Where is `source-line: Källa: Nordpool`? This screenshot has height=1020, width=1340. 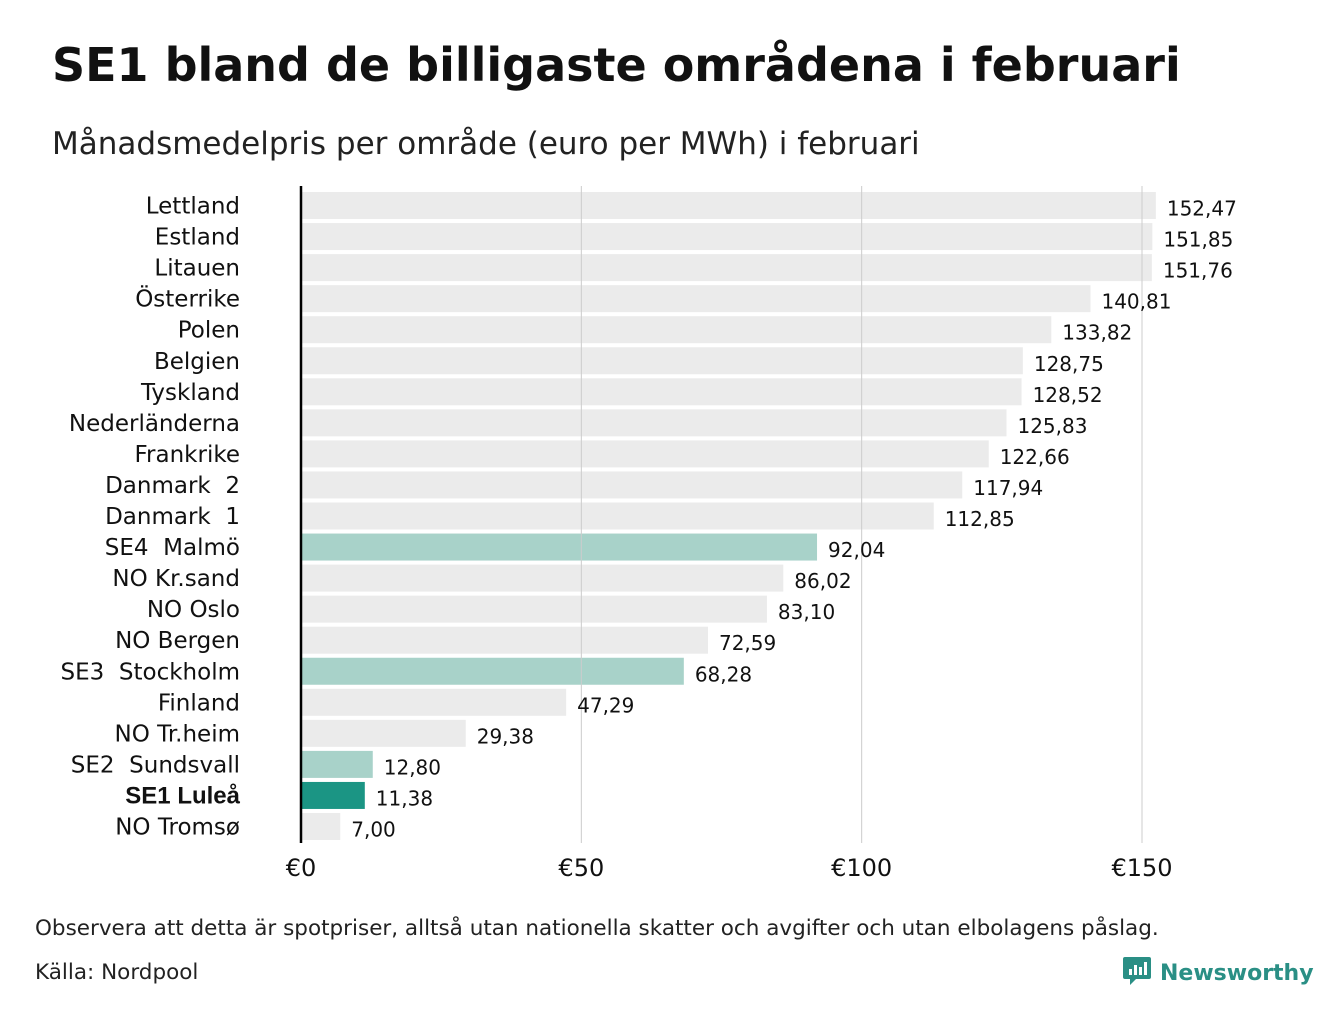
source-line: Källa: Nordpool is located at coordinates (117, 972).